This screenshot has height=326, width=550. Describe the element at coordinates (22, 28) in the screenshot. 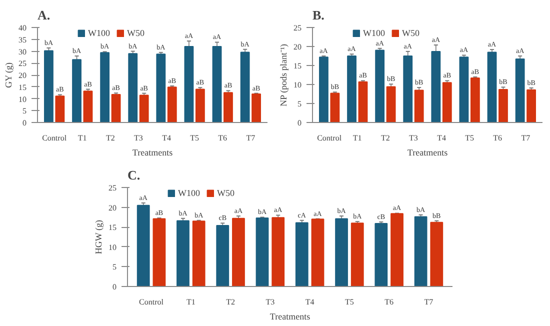

I see `y-tick-label: 40` at that location.